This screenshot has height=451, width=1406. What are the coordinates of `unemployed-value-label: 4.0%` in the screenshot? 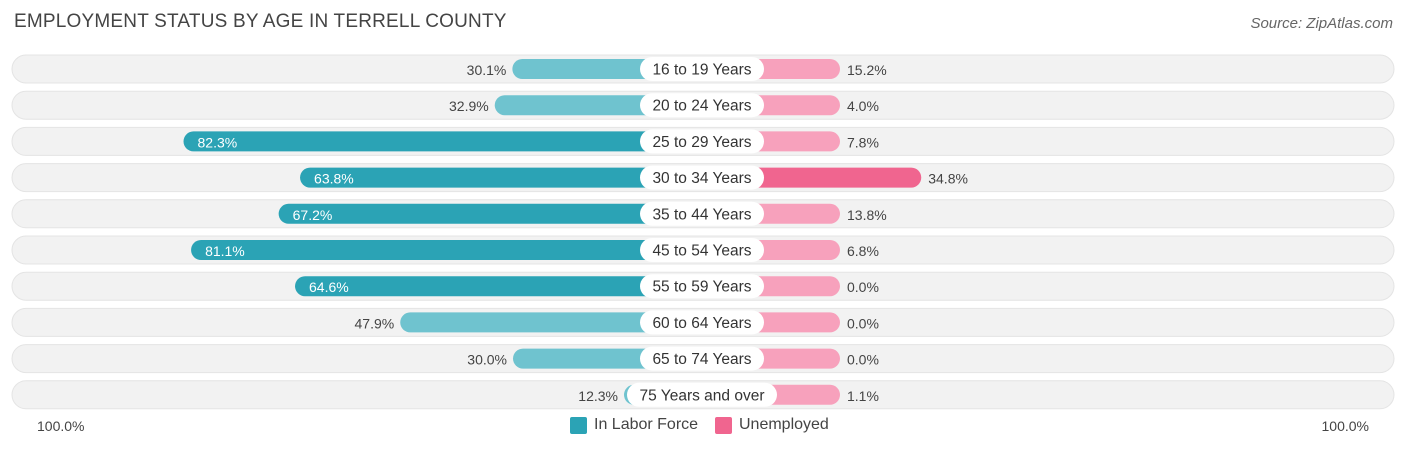 It's located at (863, 106).